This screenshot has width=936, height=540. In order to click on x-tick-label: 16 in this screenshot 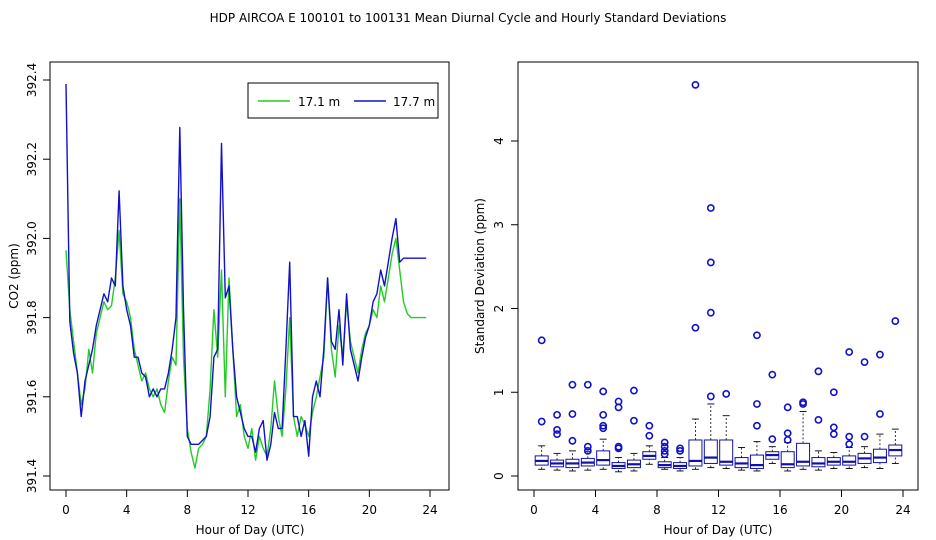, I will do `click(308, 510)`.